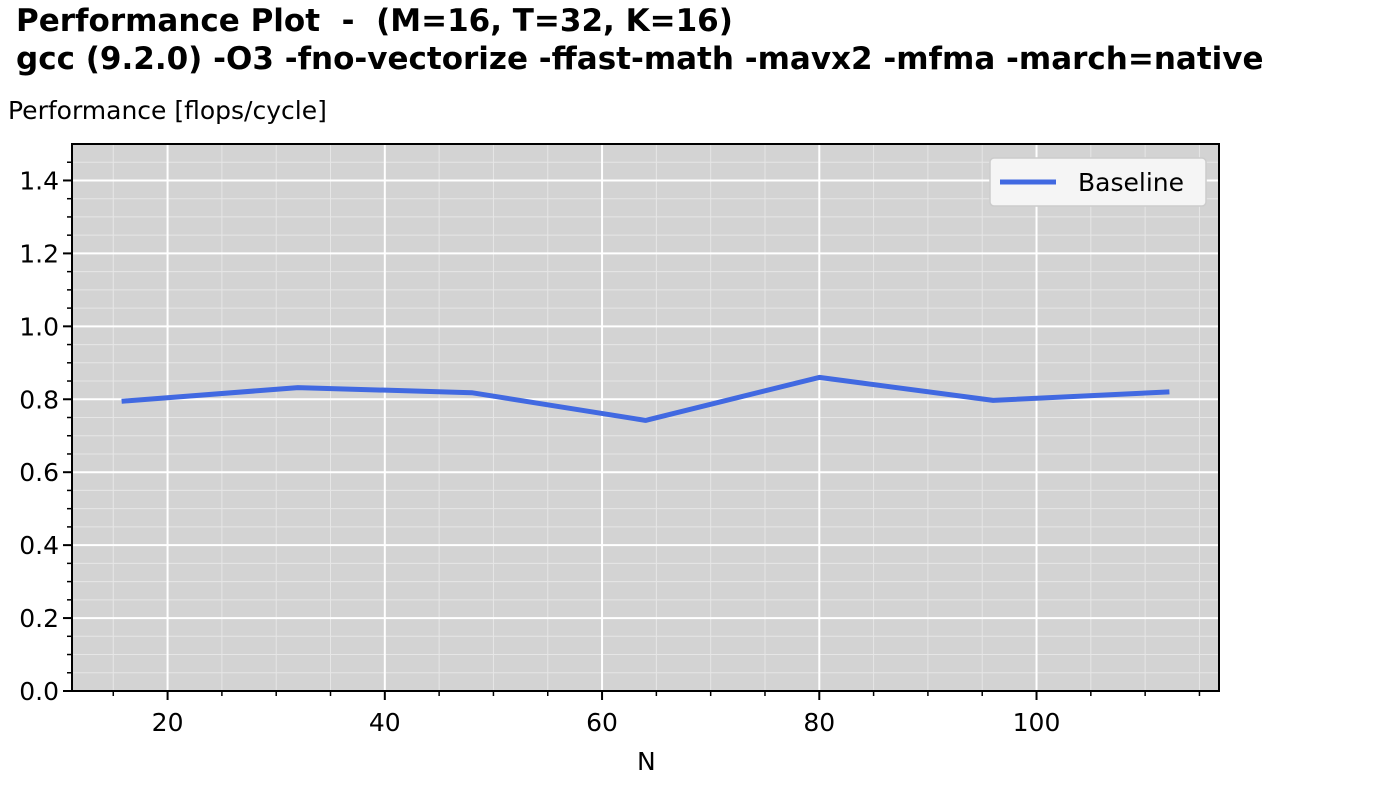 The image size is (1400, 787). Describe the element at coordinates (646, 761) in the screenshot. I see `x-axis-label: N` at that location.